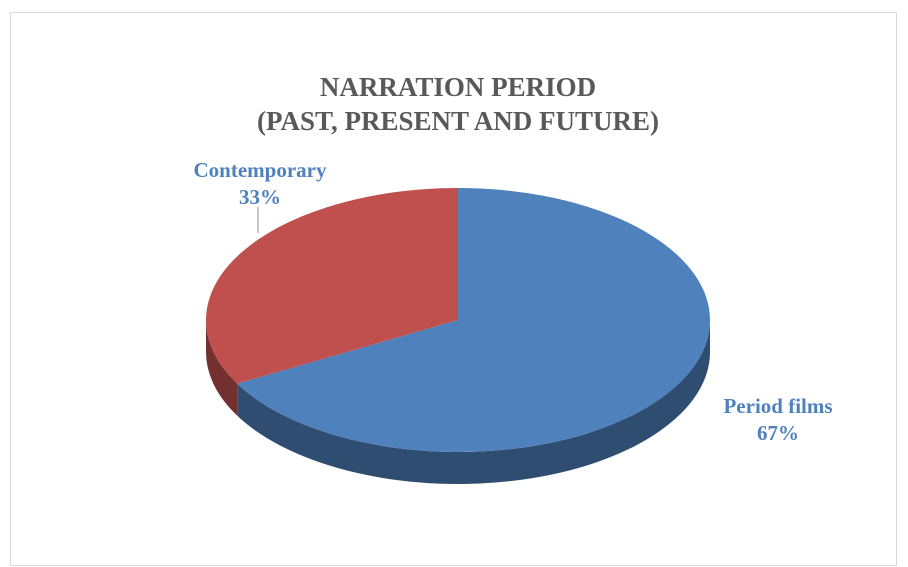  I want to click on data-label-name: Period films, so click(777, 406).